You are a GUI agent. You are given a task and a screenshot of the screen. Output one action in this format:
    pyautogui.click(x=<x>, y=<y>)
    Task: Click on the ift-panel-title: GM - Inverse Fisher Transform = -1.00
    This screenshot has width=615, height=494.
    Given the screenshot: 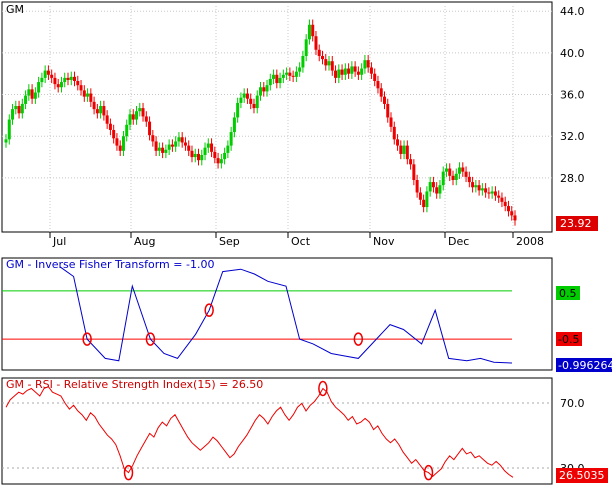 What is the action you would take?
    pyautogui.click(x=110, y=264)
    